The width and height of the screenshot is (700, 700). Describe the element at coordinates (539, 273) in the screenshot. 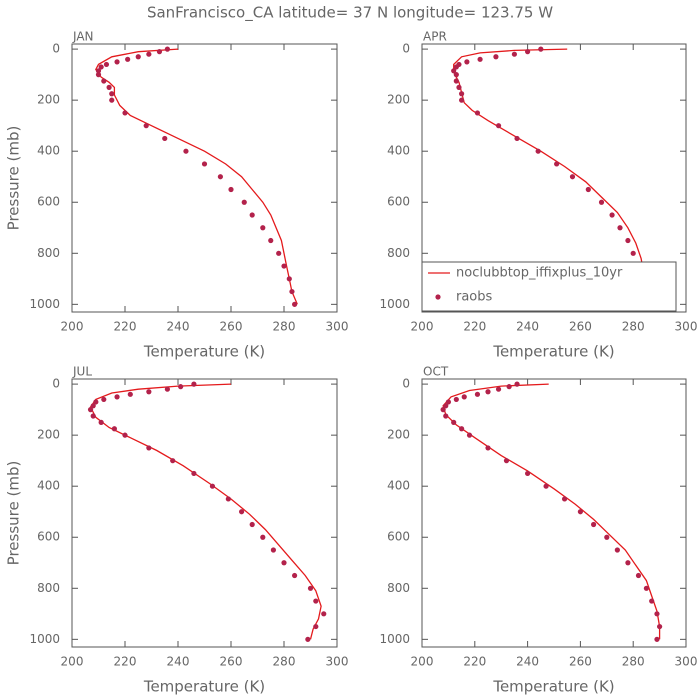

I see `legend-label: noclubbtop_iffixplus_10yr` at that location.